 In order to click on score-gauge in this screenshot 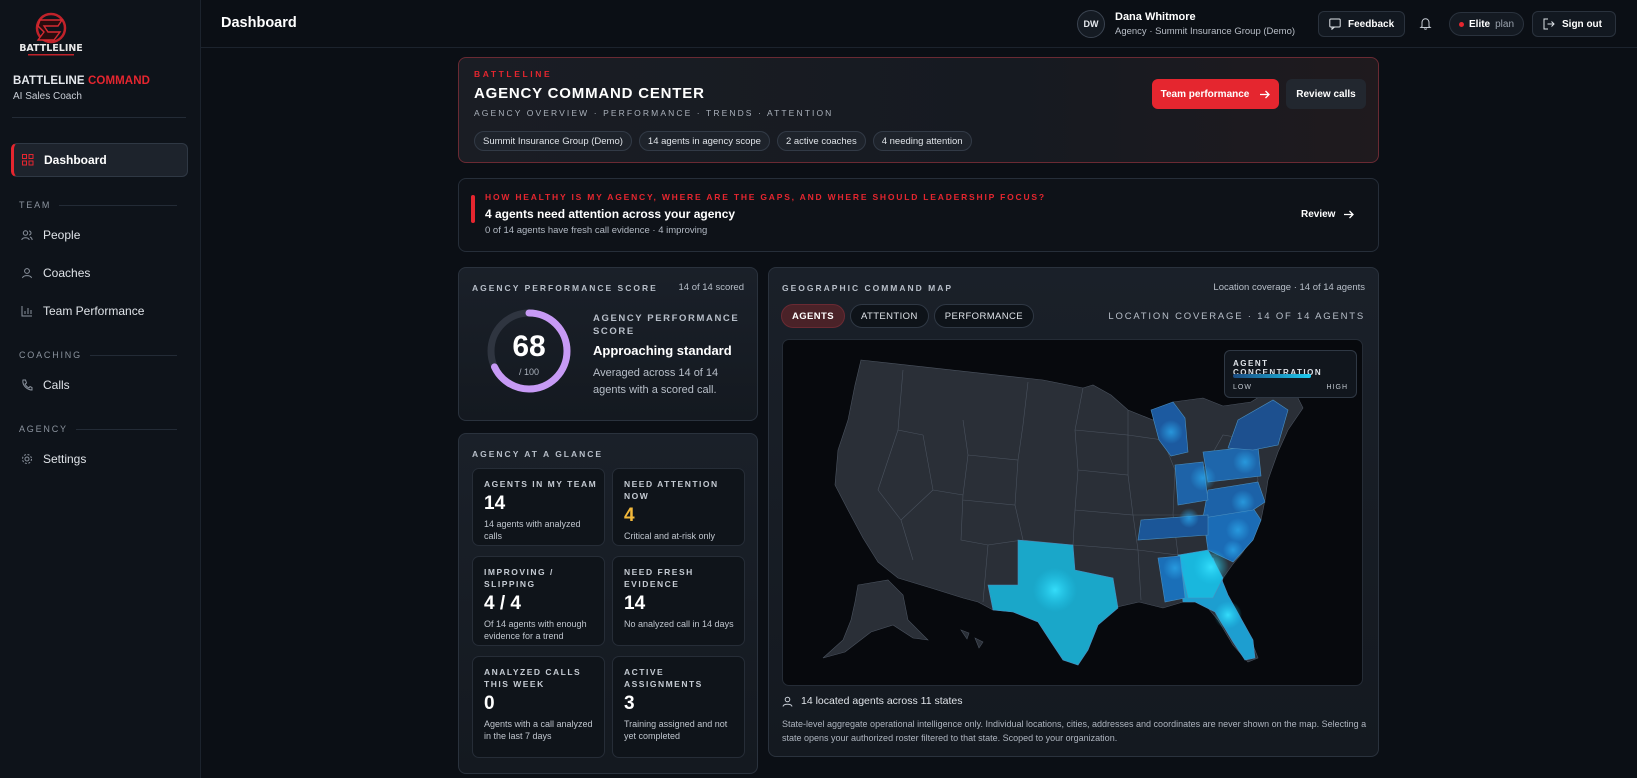, I will do `click(529, 351)`.